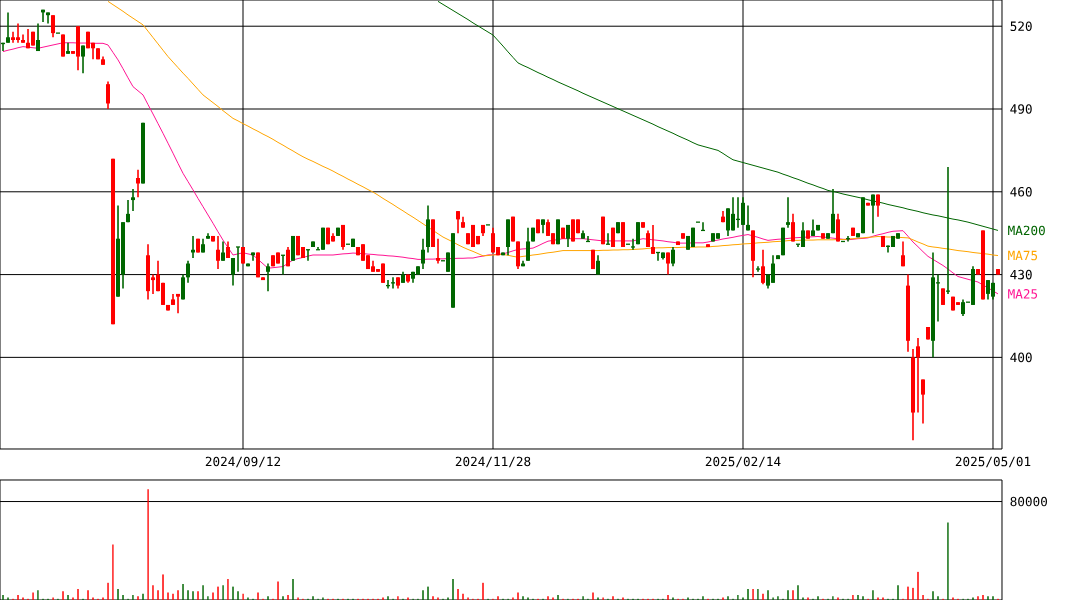  Describe the element at coordinates (1028, 501) in the screenshot. I see `y-tick-label: 80000` at that location.